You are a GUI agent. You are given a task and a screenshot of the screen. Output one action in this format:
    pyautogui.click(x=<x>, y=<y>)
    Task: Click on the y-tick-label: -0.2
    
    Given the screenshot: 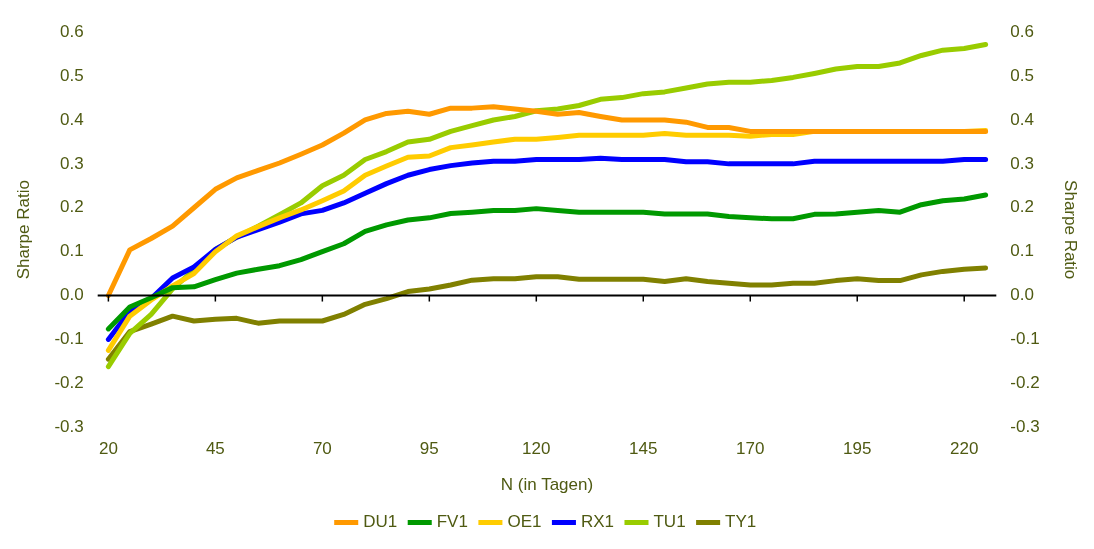 What is the action you would take?
    pyautogui.click(x=69, y=382)
    